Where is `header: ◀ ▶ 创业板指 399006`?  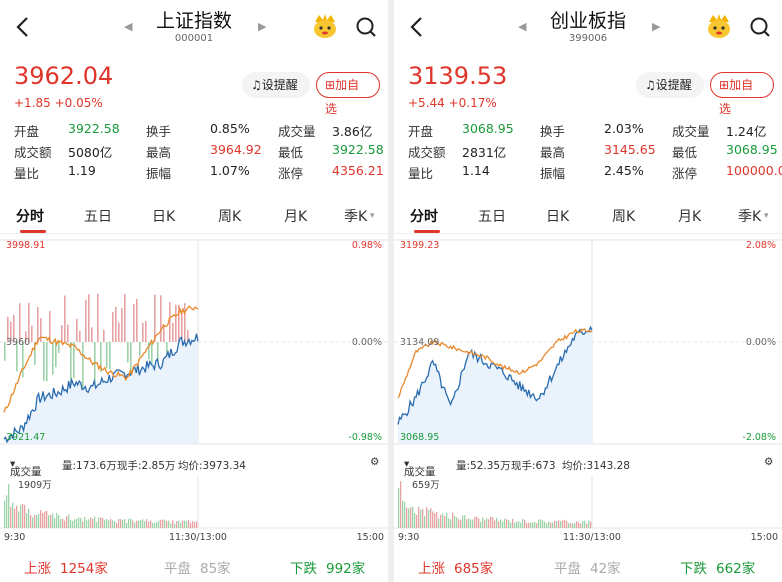
header: ◀ ▶ 创业板指 399006 is located at coordinates (588, 29).